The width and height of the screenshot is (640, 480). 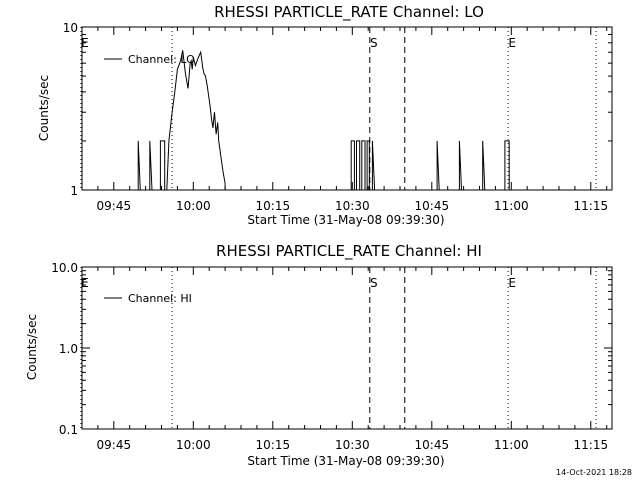 What do you see at coordinates (161, 59) in the screenshot?
I see `panel1-legend-label: Channel: LO` at bounding box center [161, 59].